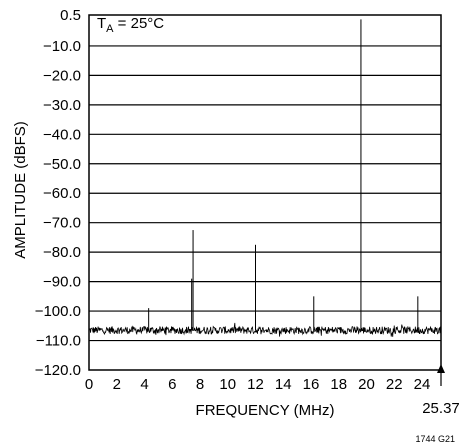 This screenshot has width=461, height=448. I want to click on y-tick-label: −10.0, so click(62, 46).